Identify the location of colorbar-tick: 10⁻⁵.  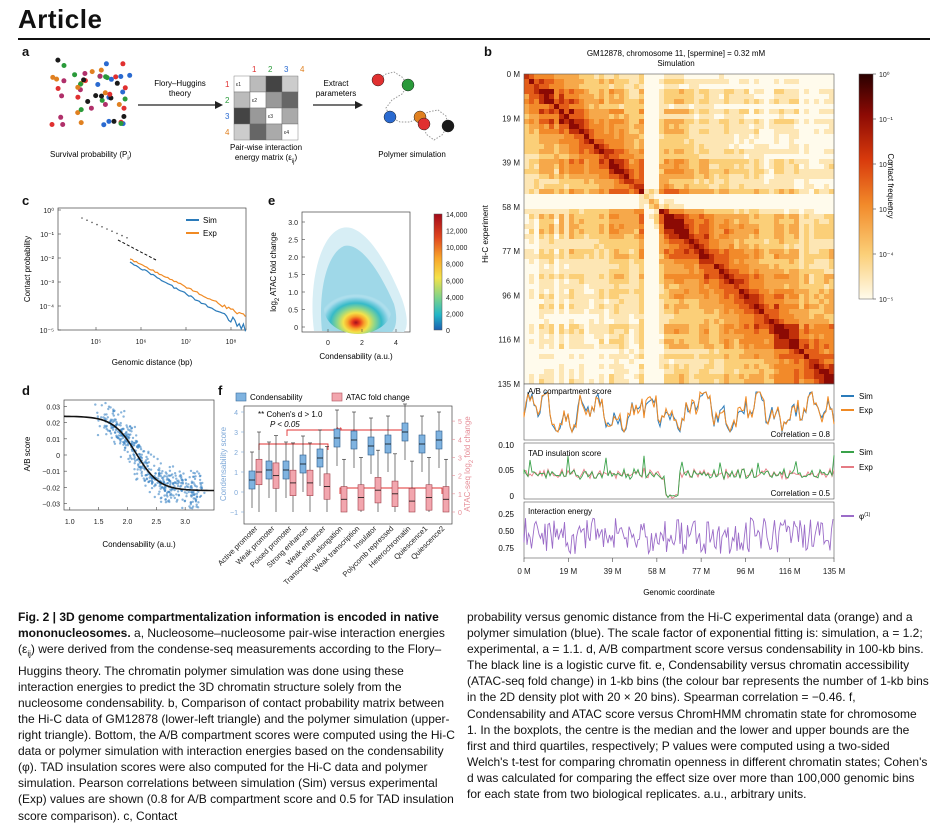
(886, 300).